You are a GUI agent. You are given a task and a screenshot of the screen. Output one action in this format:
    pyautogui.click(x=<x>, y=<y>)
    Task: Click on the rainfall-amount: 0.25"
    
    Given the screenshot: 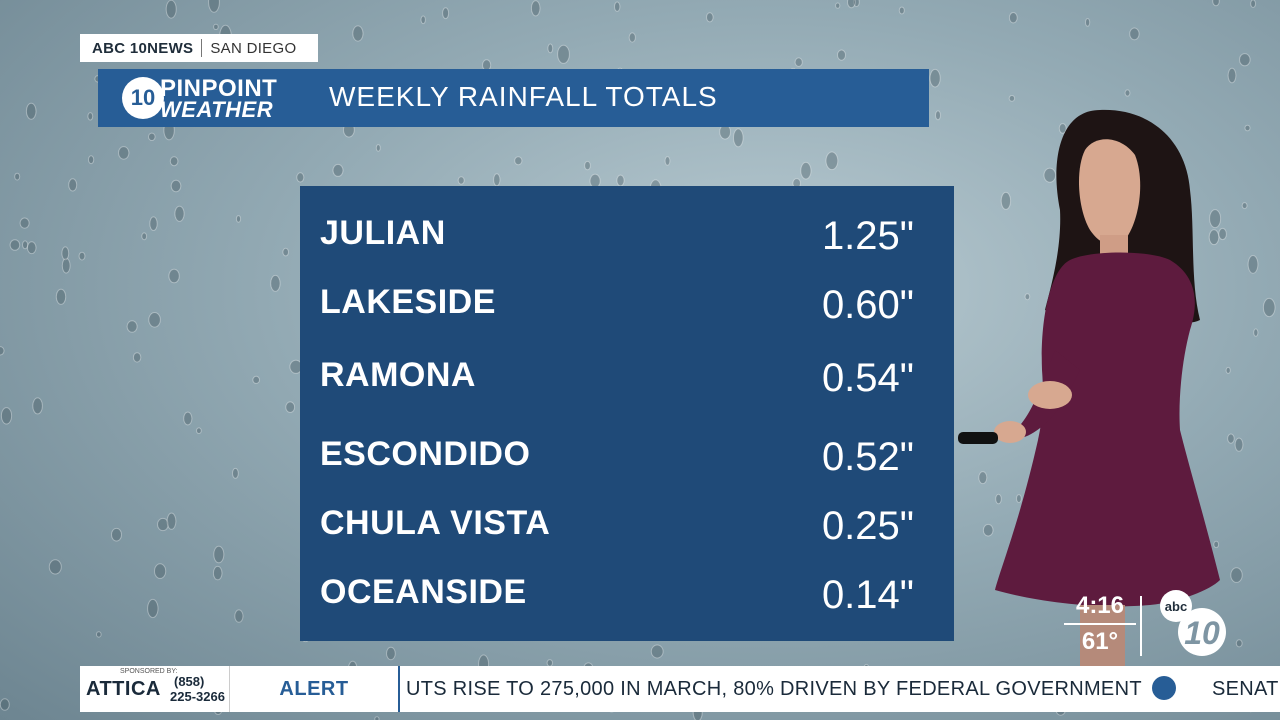 What is the action you would take?
    pyautogui.click(x=867, y=526)
    